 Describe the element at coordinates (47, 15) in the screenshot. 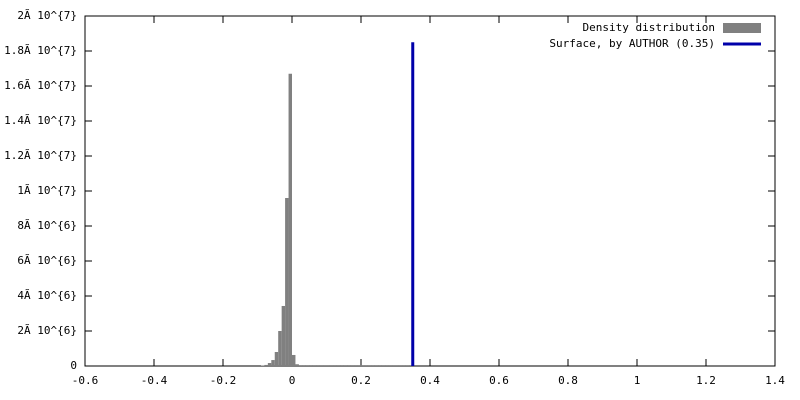

I see `y-tick-label: 2Ã 10^{7}` at that location.